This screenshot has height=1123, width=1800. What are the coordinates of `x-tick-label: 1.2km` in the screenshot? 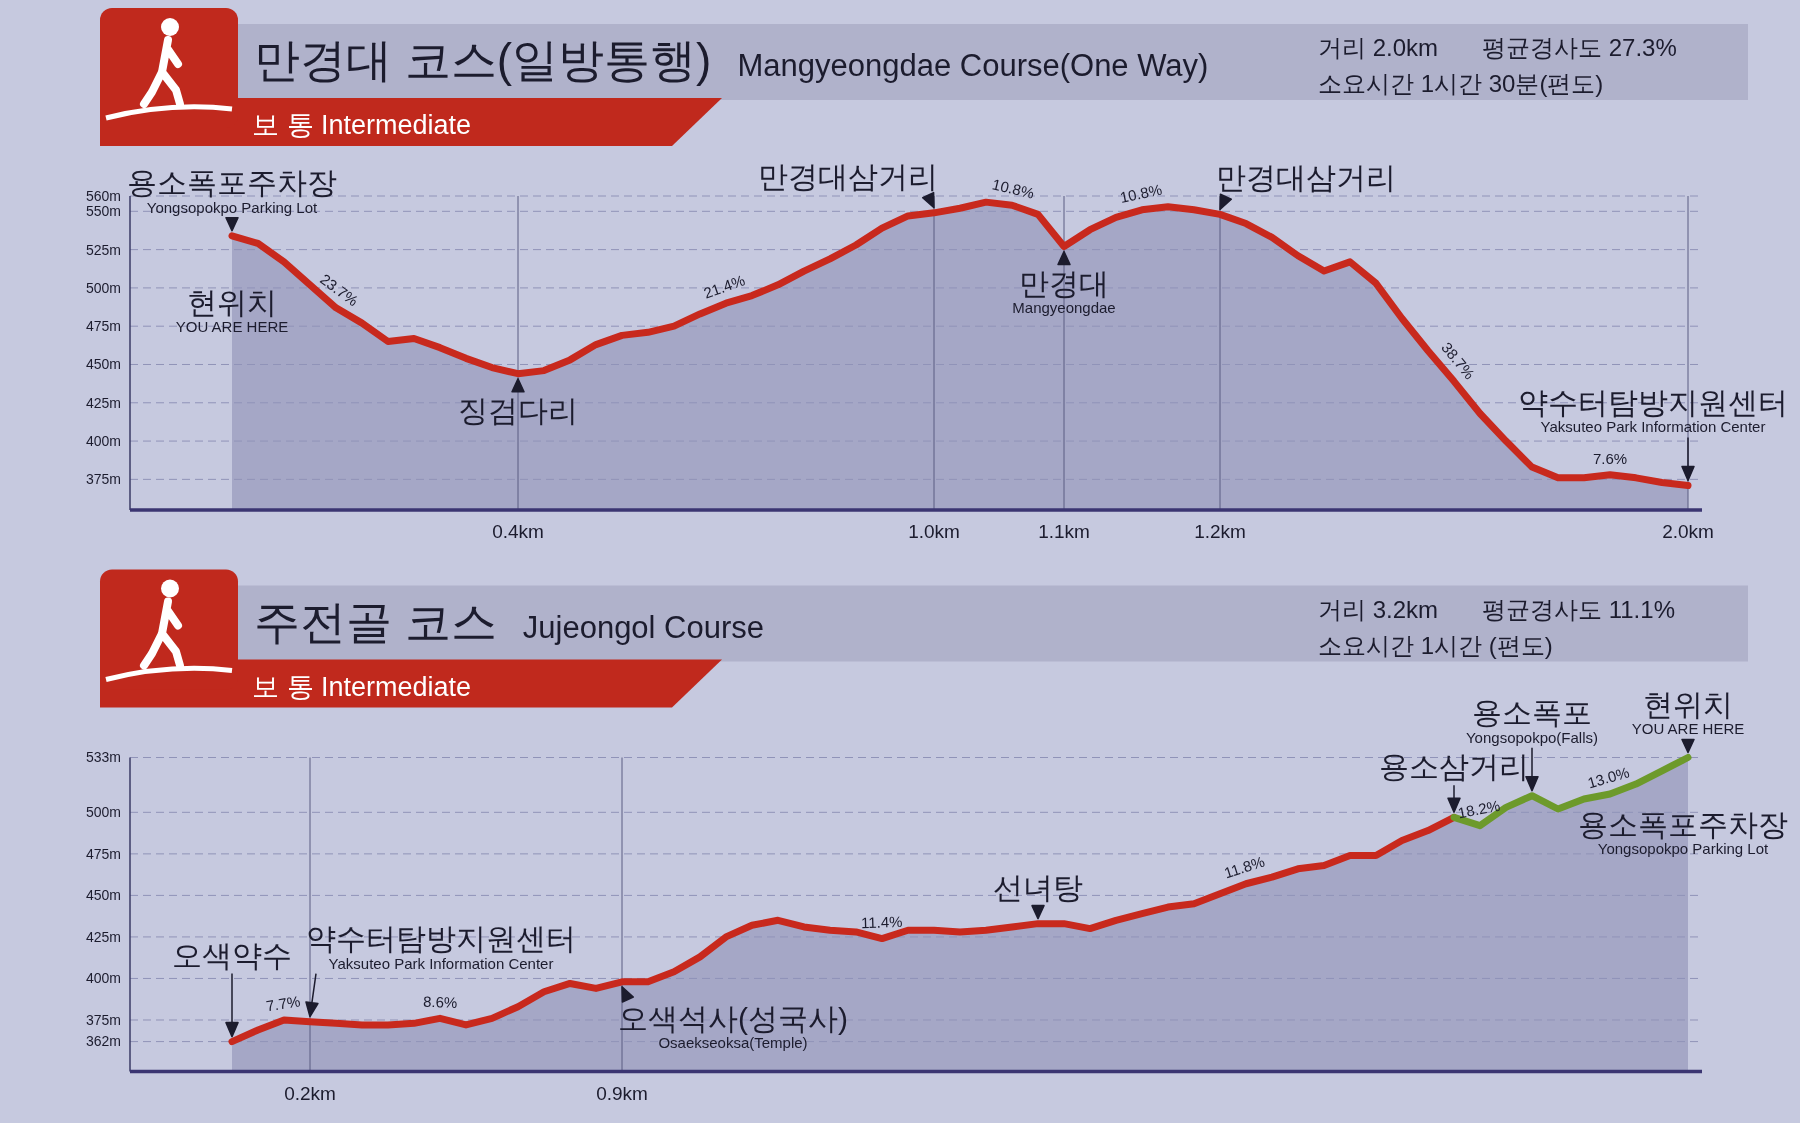 It's located at (1220, 531).